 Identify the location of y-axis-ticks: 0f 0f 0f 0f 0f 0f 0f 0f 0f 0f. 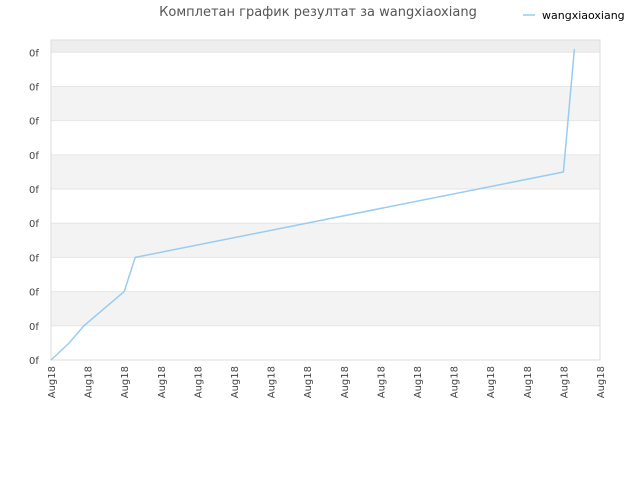
(34, 207).